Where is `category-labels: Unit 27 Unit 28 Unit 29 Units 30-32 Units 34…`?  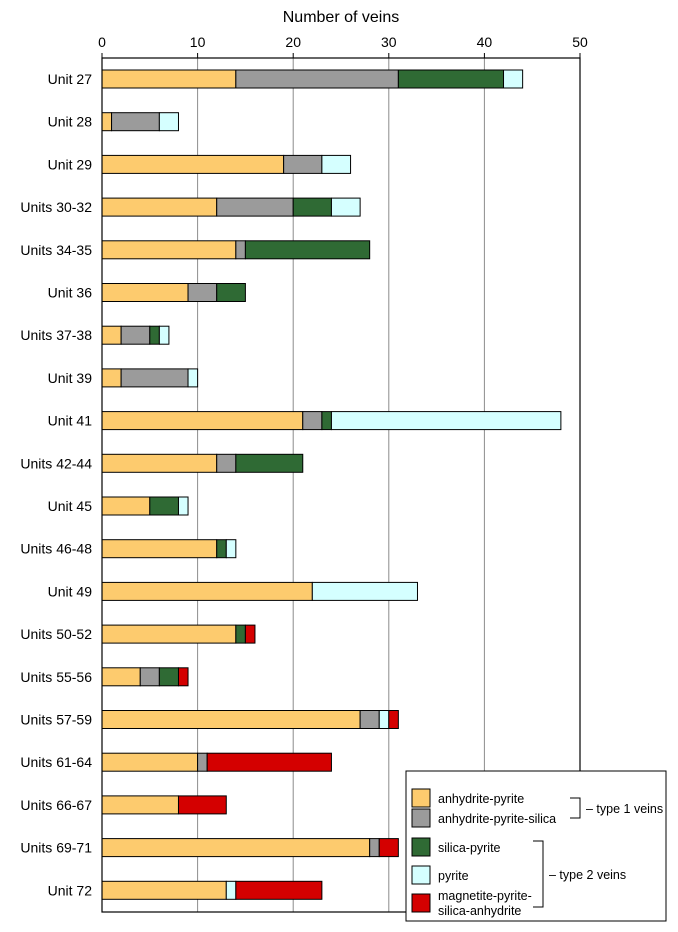
category-labels: Unit 27 Unit 28 Unit 29 Units 30-32 Units 34… is located at coordinates (56, 484).